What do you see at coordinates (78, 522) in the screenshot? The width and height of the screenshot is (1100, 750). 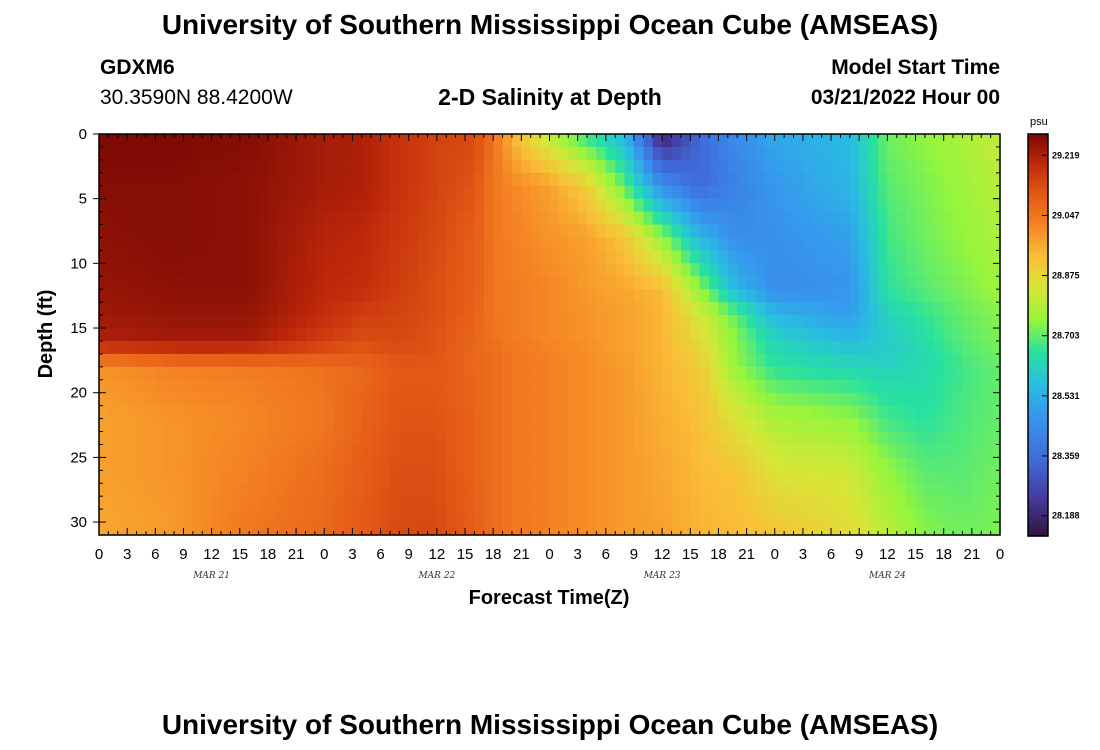 I see `y-tick-label: 30` at bounding box center [78, 522].